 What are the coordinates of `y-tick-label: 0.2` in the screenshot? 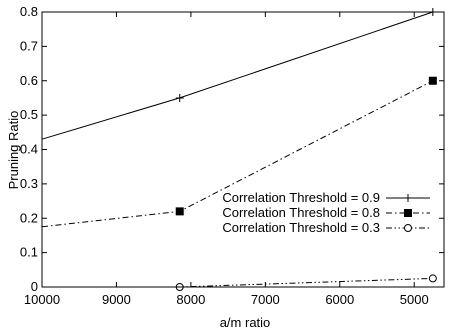 It's located at (29, 217).